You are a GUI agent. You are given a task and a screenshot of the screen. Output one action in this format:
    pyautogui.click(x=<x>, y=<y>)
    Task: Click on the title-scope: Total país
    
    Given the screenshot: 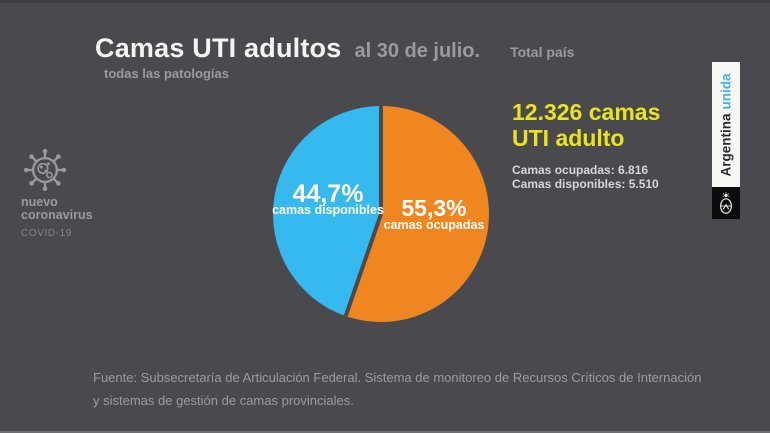 What is the action you would take?
    pyautogui.click(x=542, y=52)
    